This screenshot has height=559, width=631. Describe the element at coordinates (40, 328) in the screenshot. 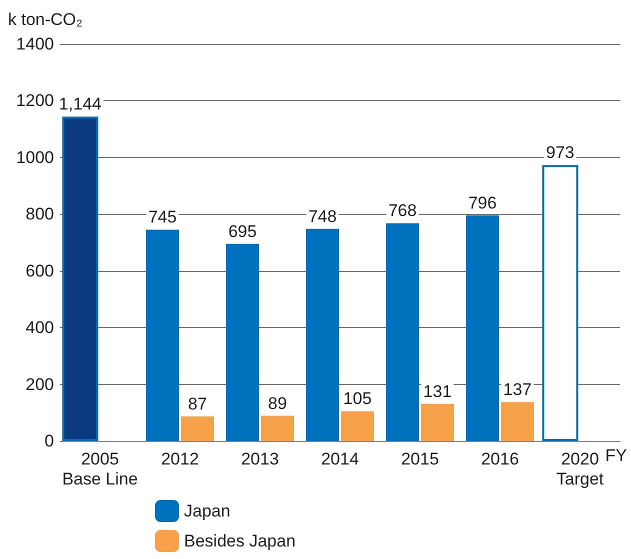

I see `y-tick-label: 400` at that location.